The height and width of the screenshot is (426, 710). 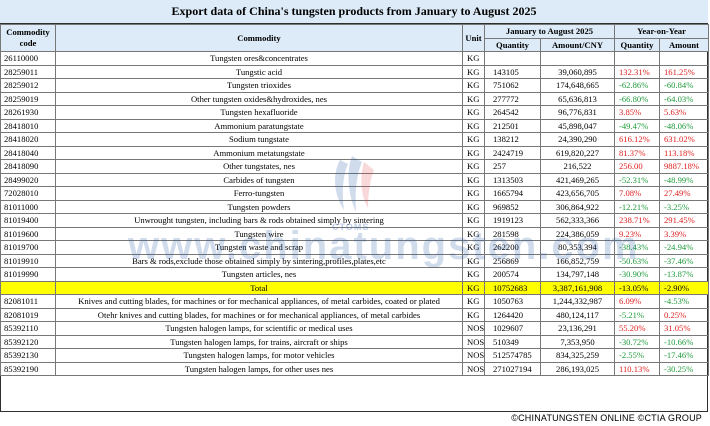 I want to click on amount-cell: 24,390,290, so click(x=577, y=139).